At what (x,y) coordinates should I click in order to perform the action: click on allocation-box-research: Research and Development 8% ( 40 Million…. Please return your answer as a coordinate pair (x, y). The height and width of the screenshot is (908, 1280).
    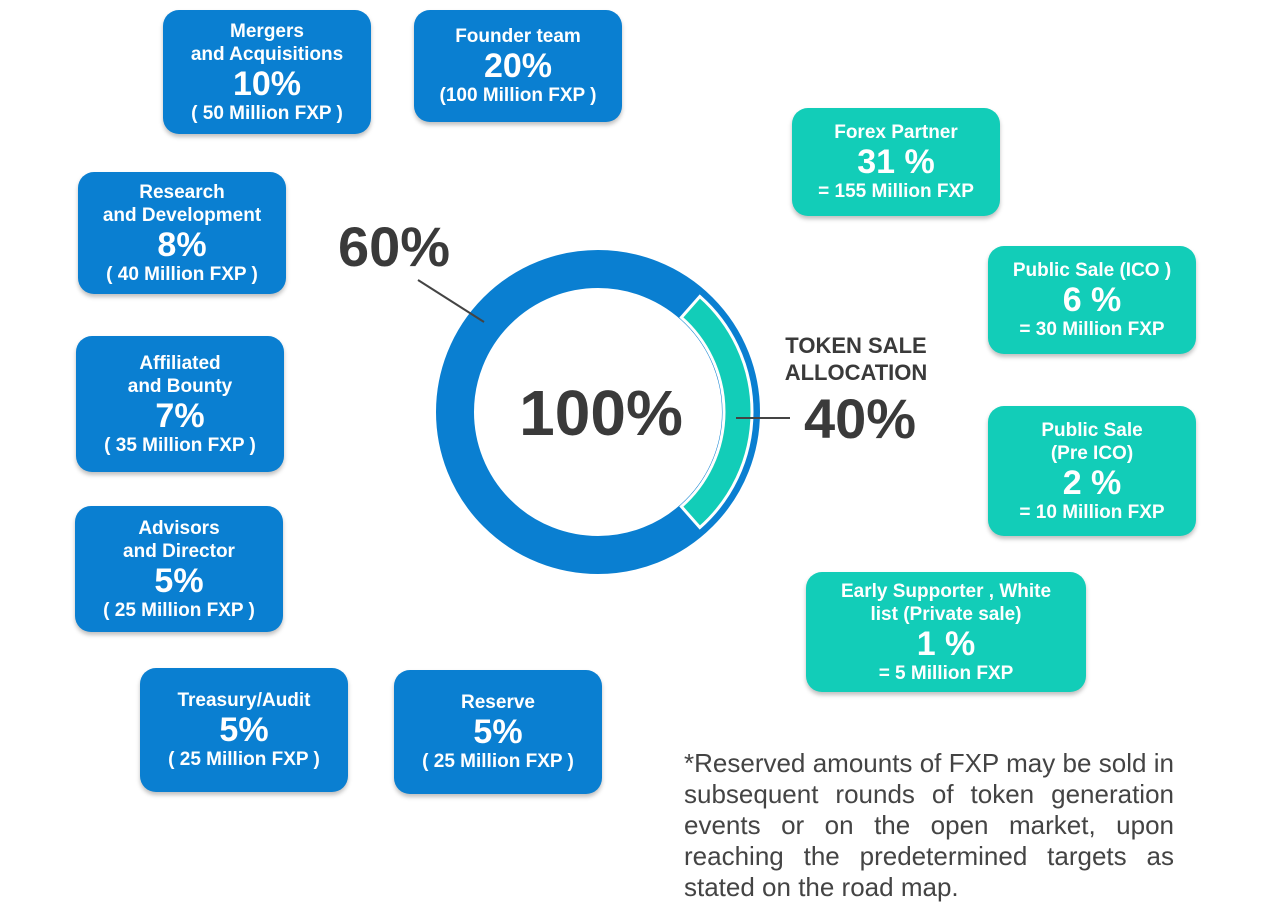
    Looking at the image, I should click on (182, 233).